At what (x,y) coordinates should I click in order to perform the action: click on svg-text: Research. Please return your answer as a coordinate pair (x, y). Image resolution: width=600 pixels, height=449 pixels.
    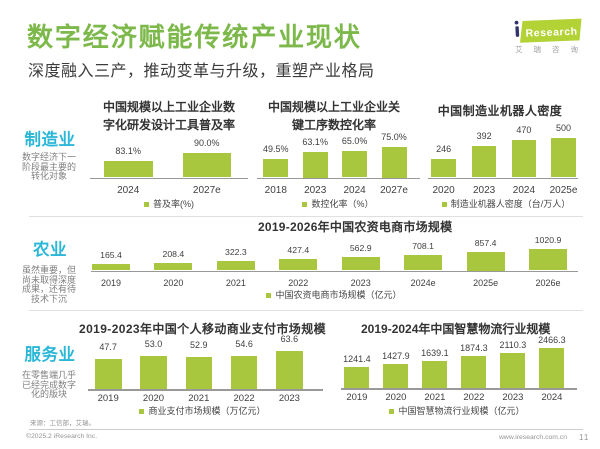
    Looking at the image, I should click on (551, 33).